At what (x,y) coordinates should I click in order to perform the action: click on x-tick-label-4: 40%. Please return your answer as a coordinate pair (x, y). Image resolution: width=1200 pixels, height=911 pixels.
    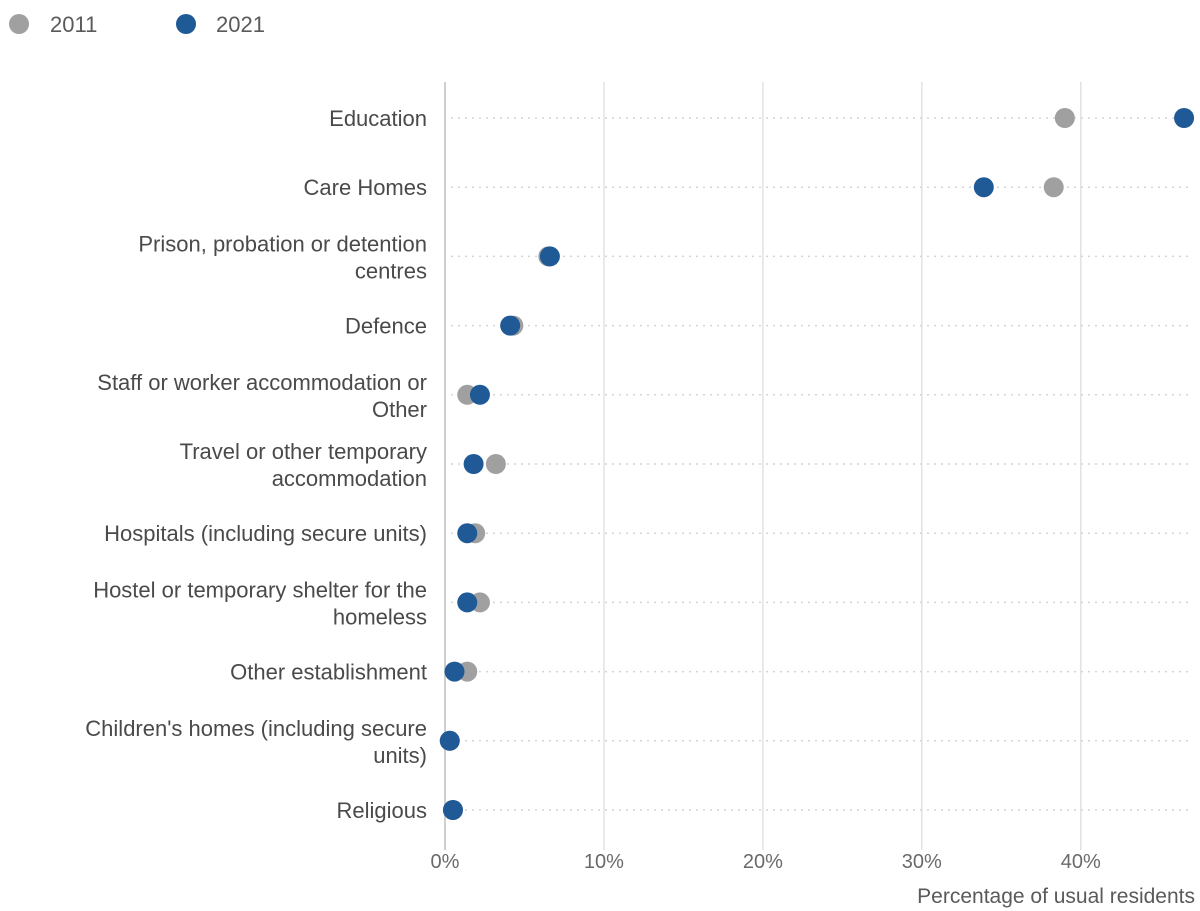
    Looking at the image, I should click on (1081, 862).